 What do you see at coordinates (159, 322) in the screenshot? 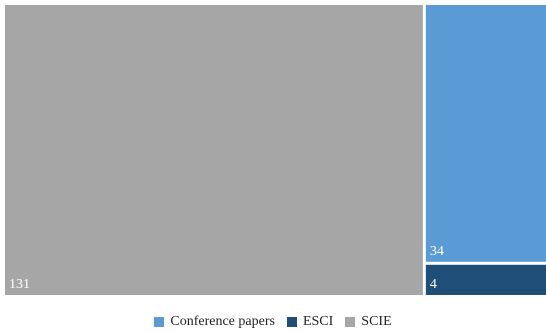
I see `legend-swatch-conference-papers` at bounding box center [159, 322].